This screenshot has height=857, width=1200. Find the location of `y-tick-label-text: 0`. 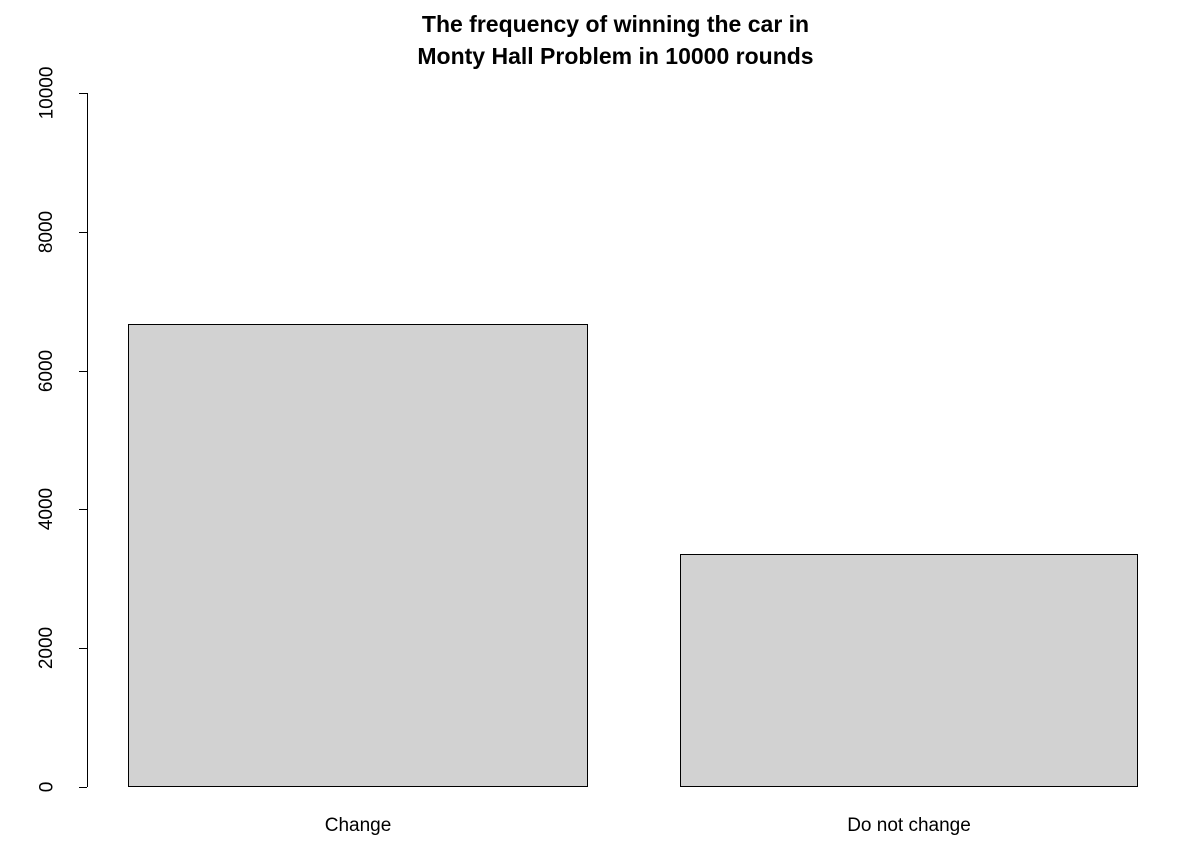

y-tick-label-text: 0 is located at coordinates (46, 787).